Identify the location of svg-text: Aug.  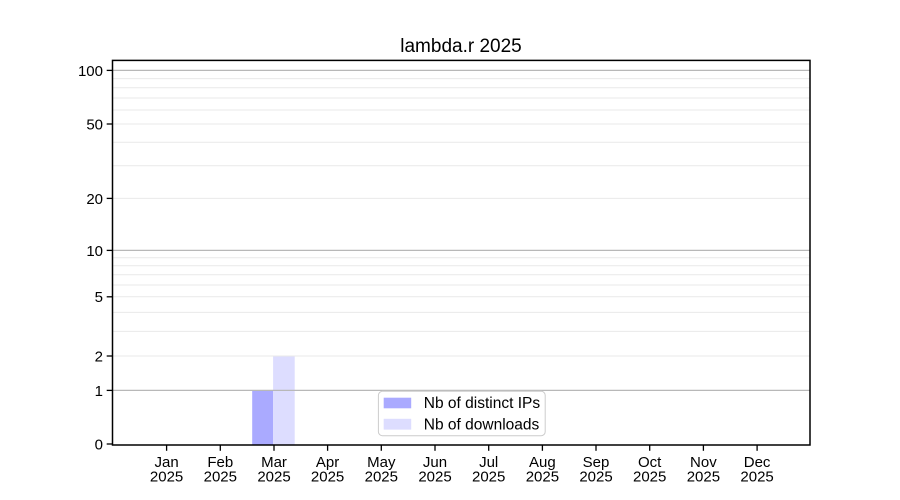
(542, 462).